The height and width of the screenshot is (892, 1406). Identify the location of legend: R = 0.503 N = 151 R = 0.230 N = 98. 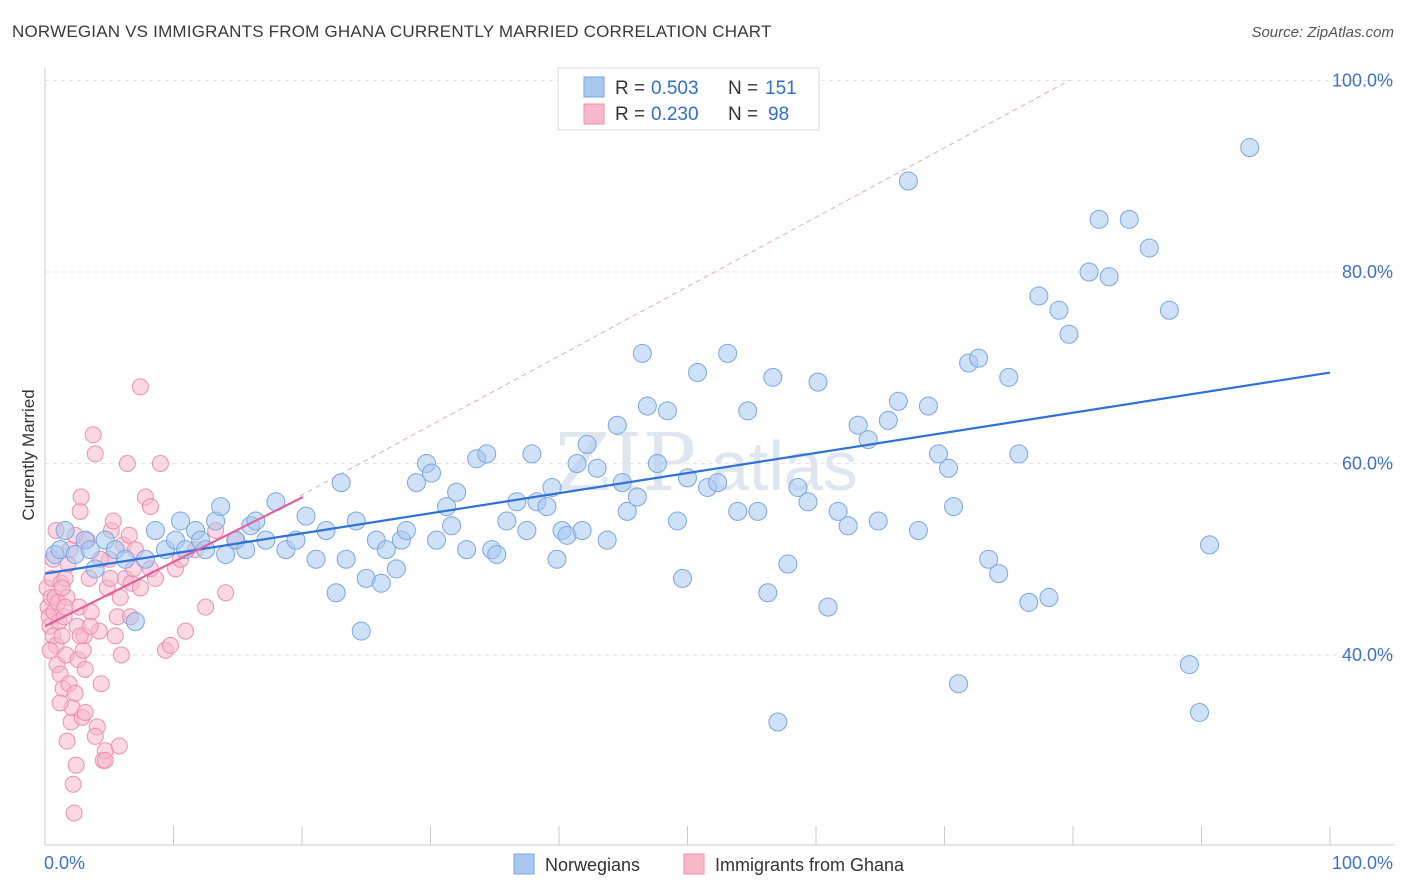
(688, 99).